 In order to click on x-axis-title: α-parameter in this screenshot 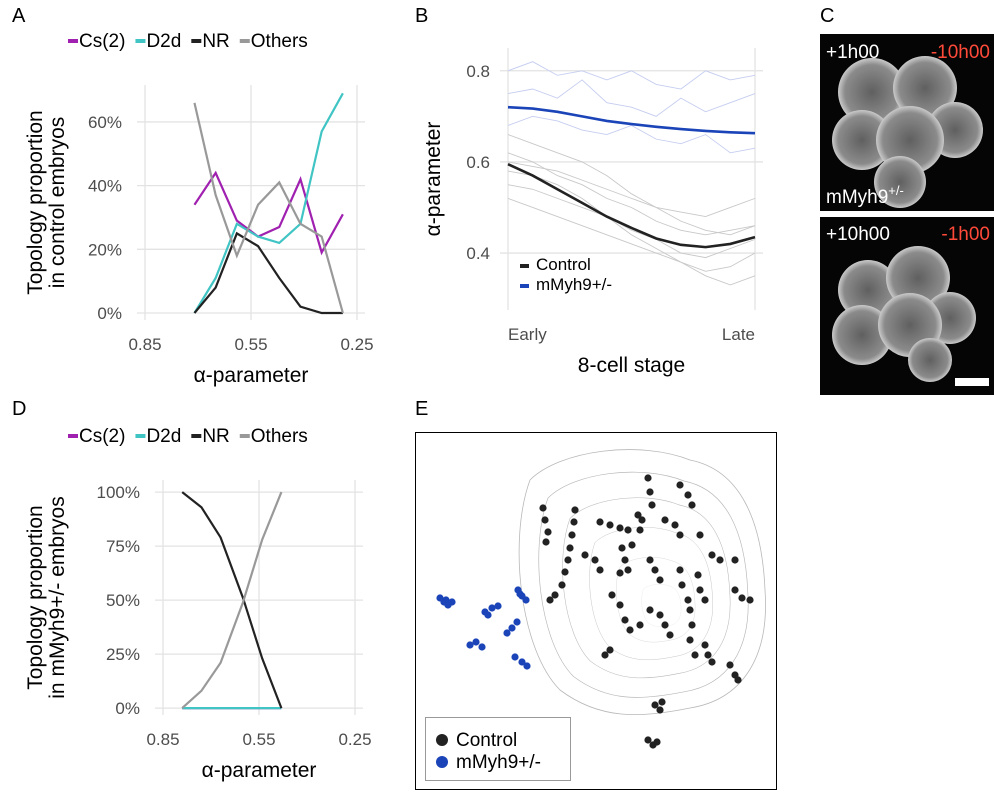, I will do `click(259, 770)`.